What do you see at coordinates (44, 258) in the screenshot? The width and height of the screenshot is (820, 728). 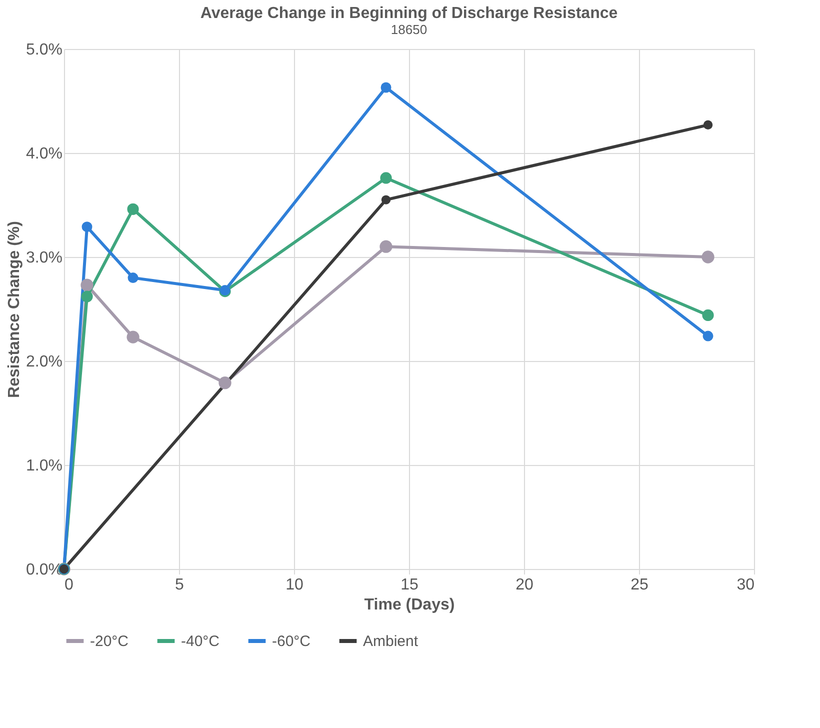 I see `y-tick-label: 3.0%` at bounding box center [44, 258].